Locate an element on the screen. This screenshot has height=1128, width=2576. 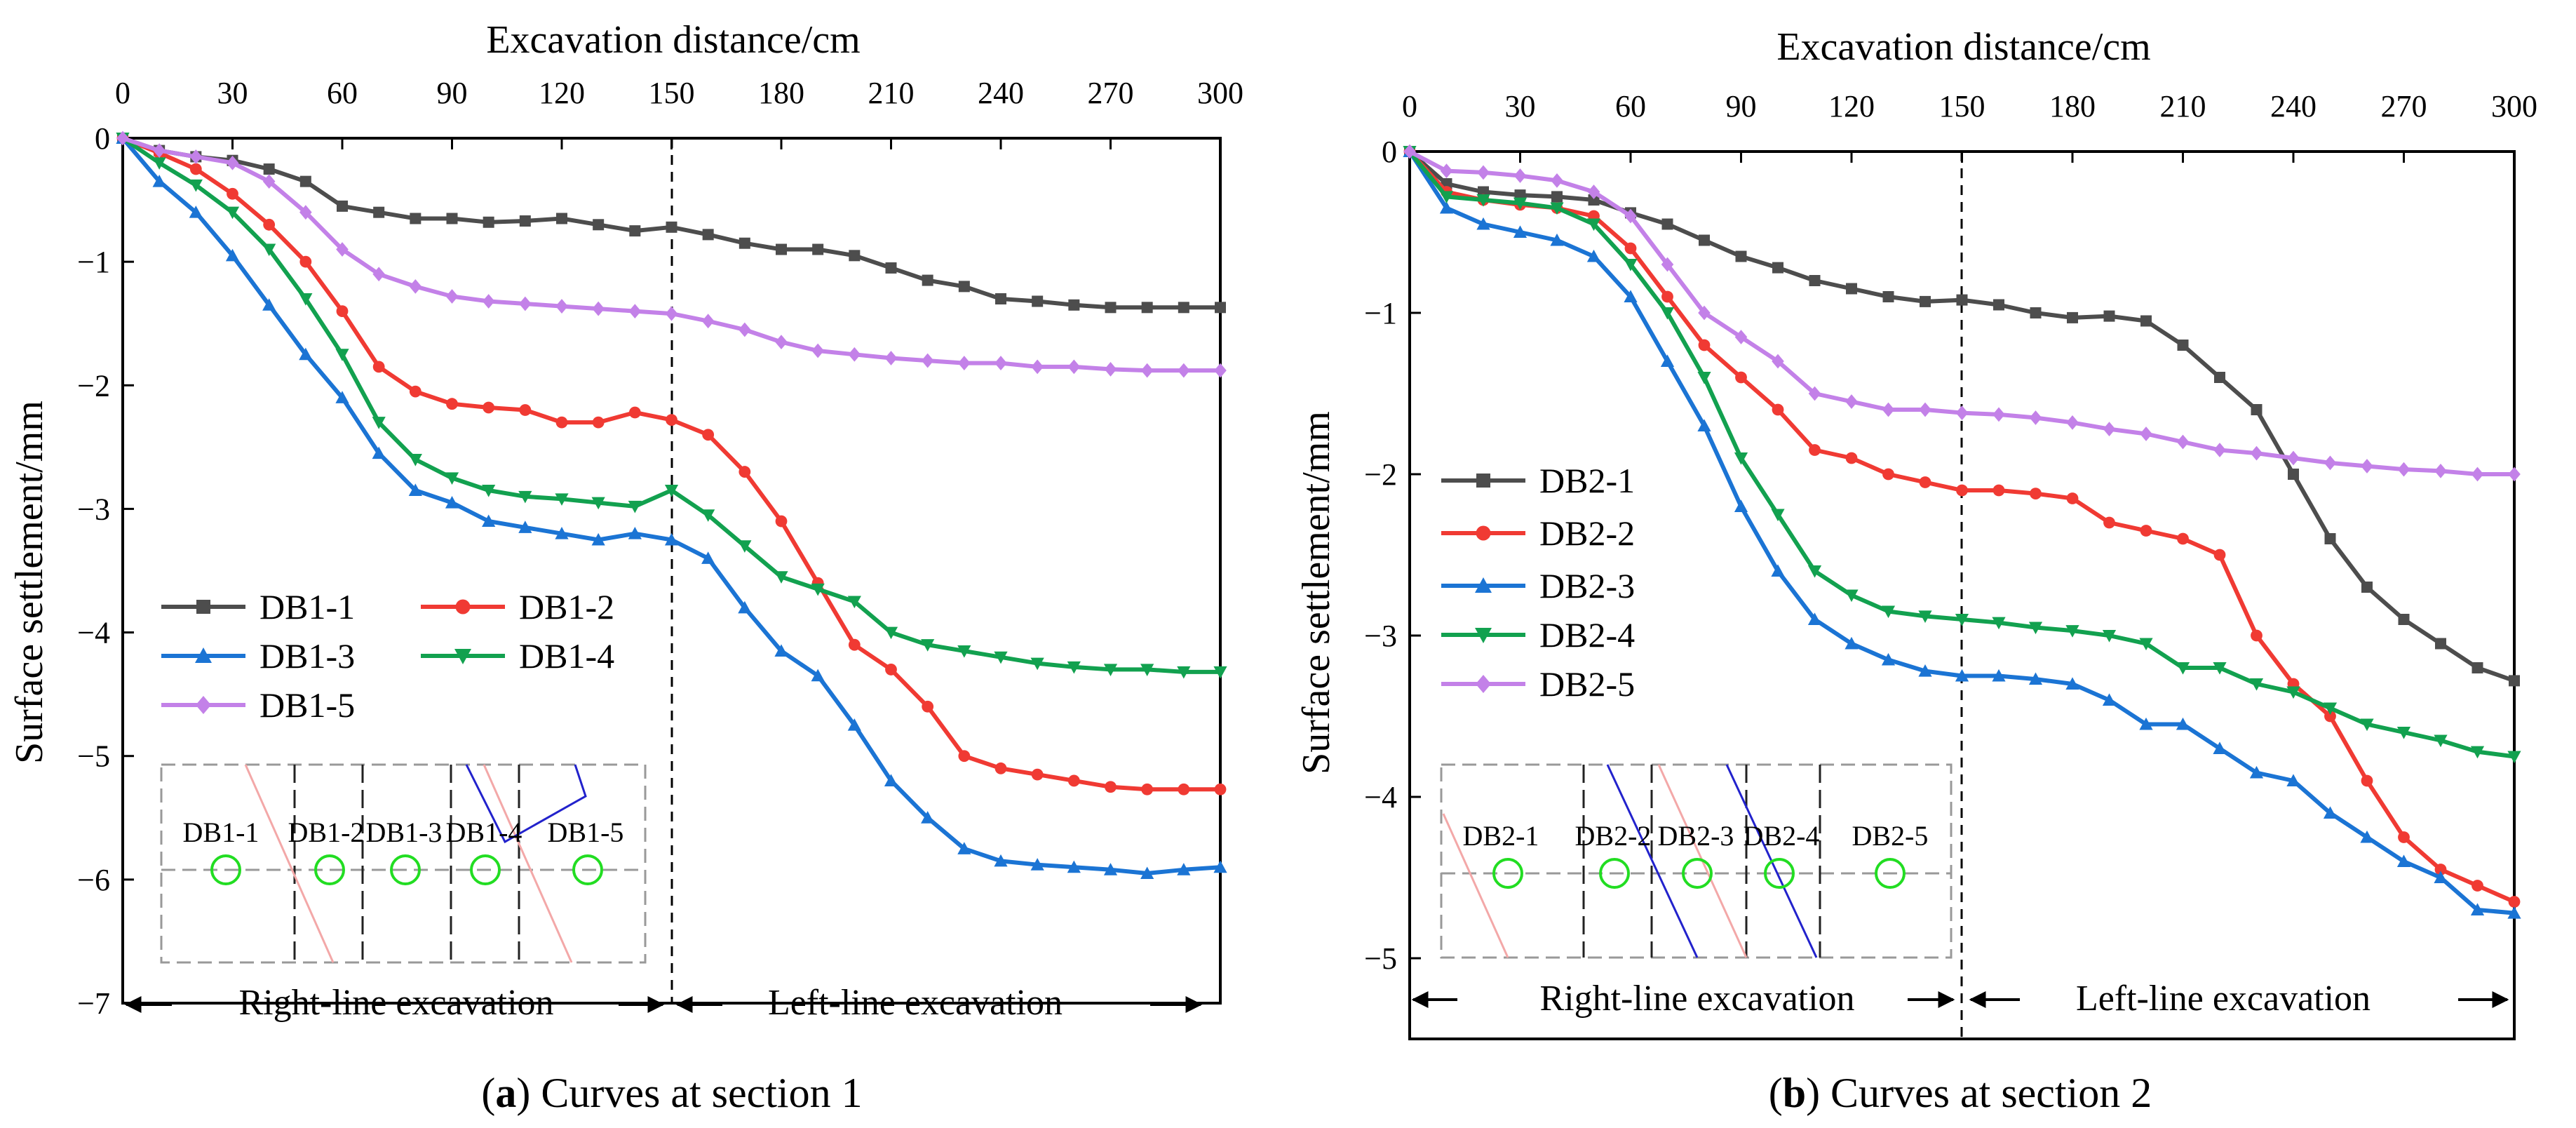
panel-b-legend: DB2-1 DB2-2 DB2-3 DB2-4 DB2-5 is located at coordinates (1538, 582).